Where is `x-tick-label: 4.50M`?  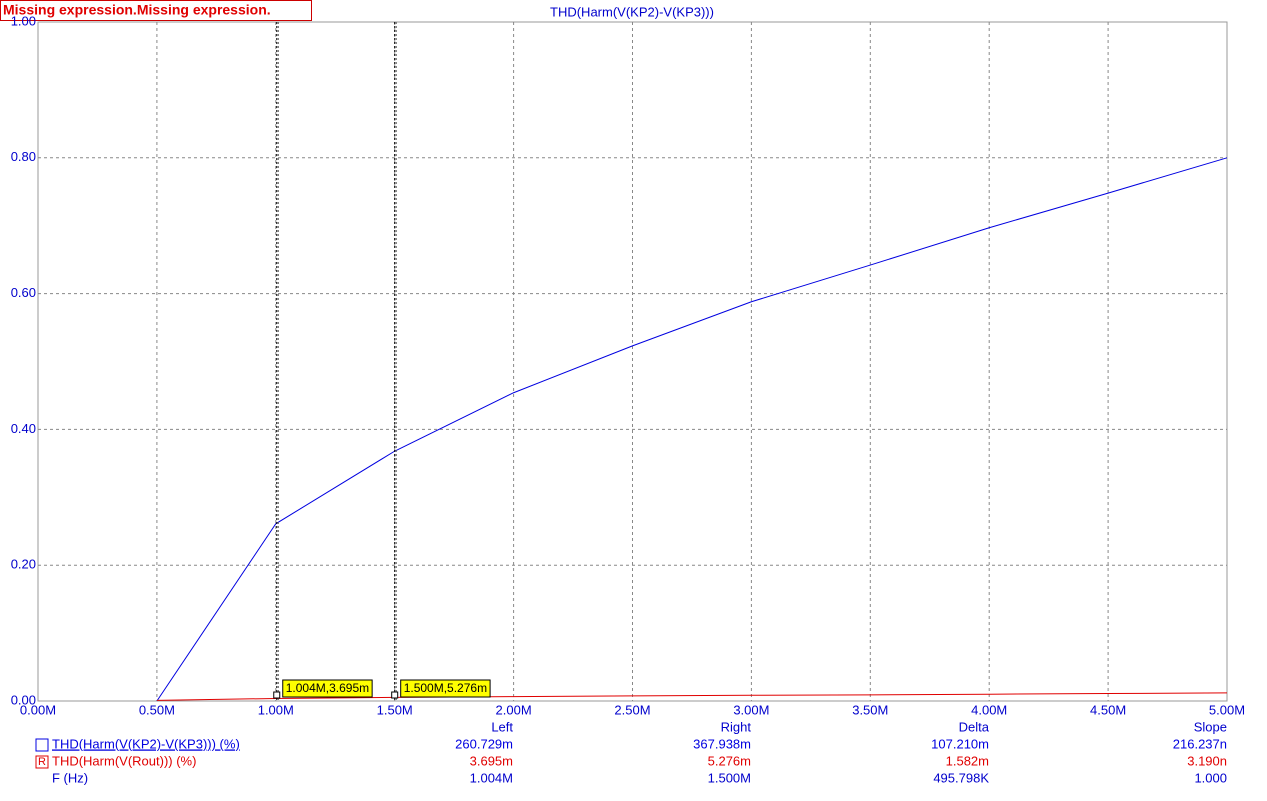
x-tick-label: 4.50M is located at coordinates (1108, 709).